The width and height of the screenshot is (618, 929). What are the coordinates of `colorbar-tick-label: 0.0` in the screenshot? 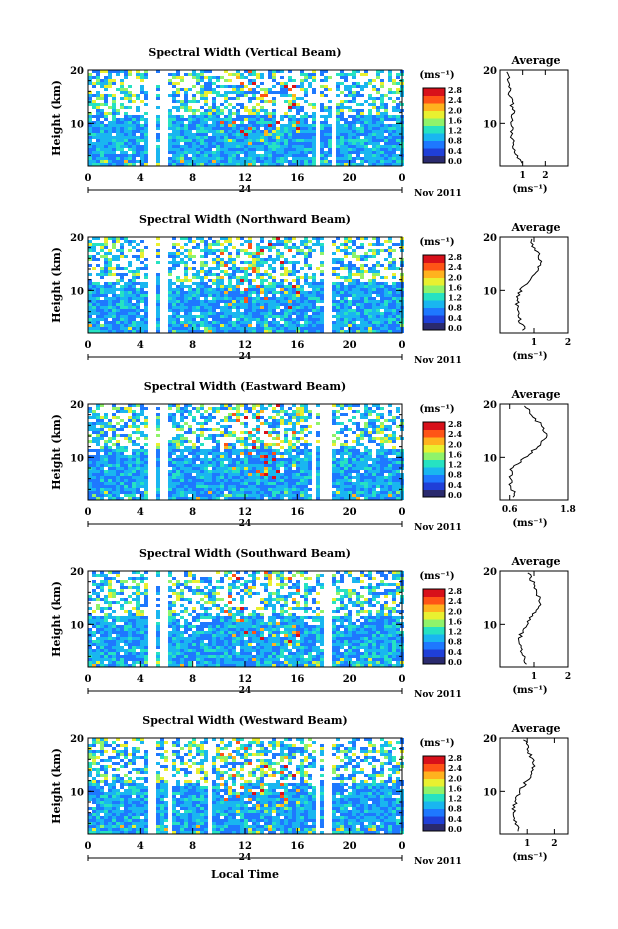 It's located at (455, 161).